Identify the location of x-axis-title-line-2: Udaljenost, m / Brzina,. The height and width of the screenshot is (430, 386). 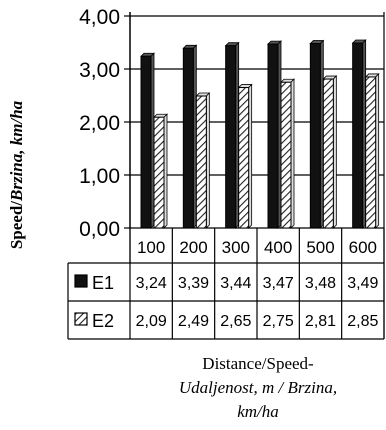
(258, 387).